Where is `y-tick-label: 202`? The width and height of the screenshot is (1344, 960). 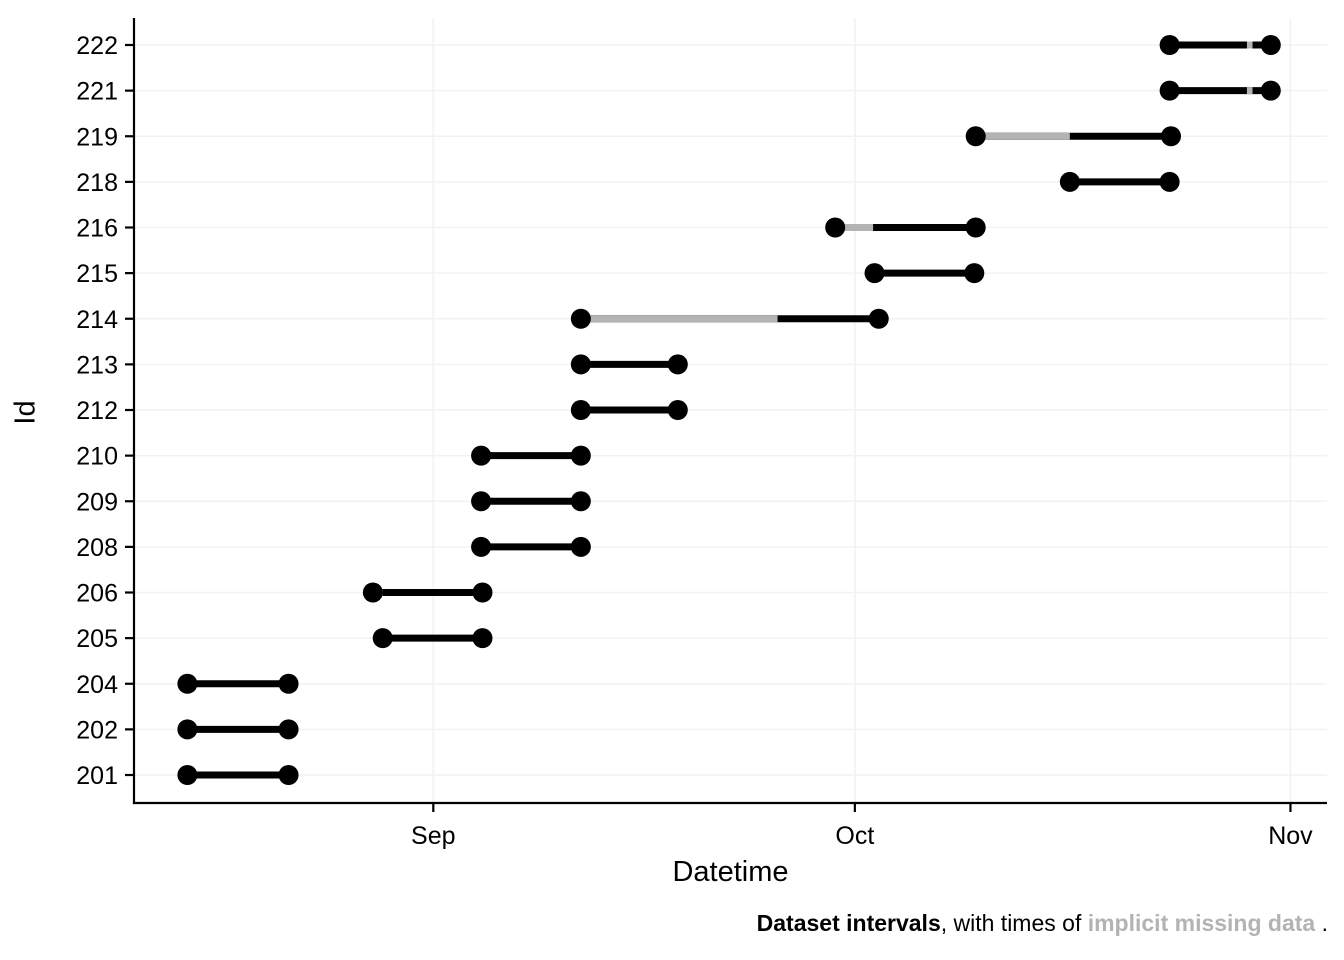
y-tick-label: 202 is located at coordinates (97, 730).